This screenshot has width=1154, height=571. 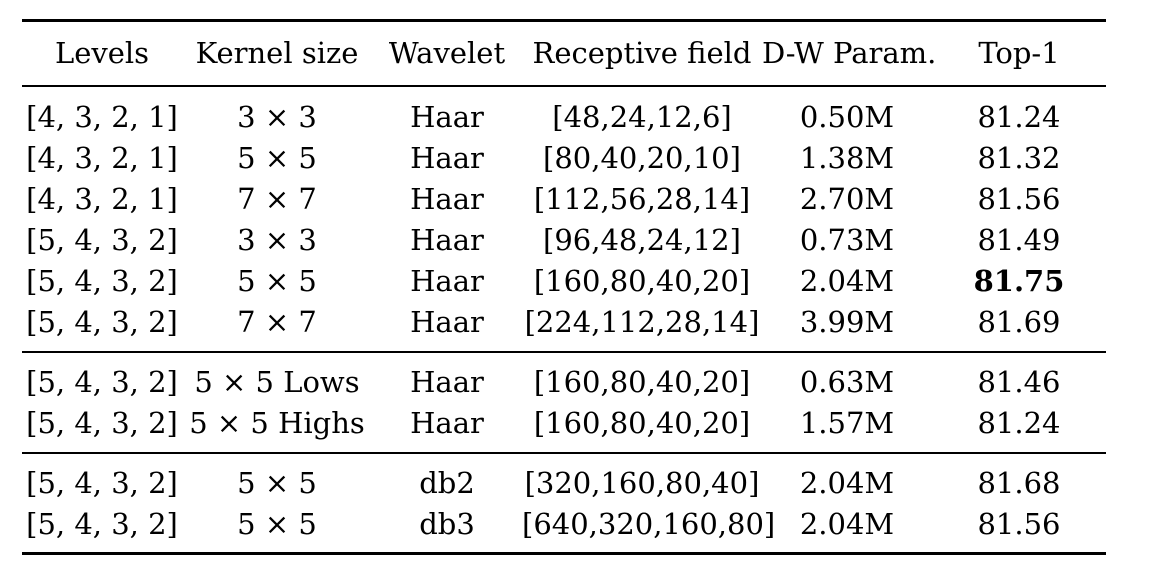 I want to click on header-wavelet: Wavelet, so click(x=447, y=53).